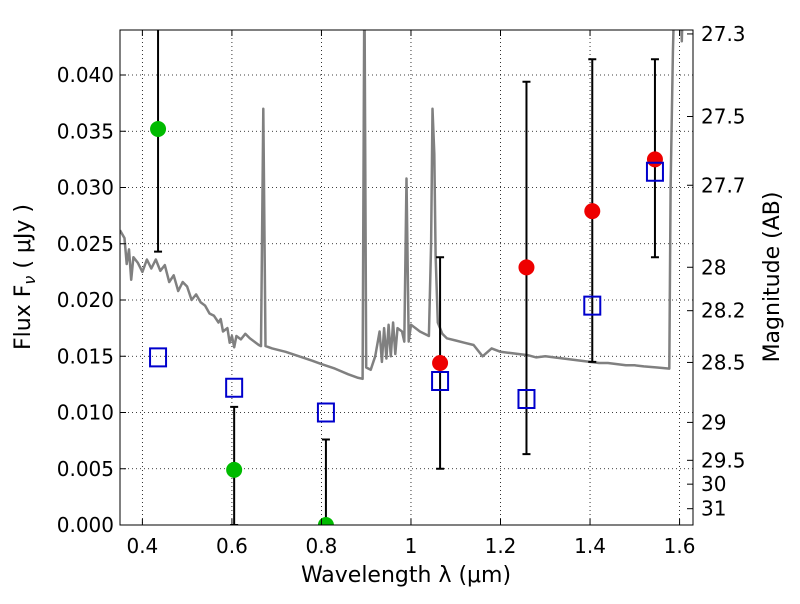  What do you see at coordinates (411, 546) in the screenshot?
I see `x-tick-label: 1` at bounding box center [411, 546].